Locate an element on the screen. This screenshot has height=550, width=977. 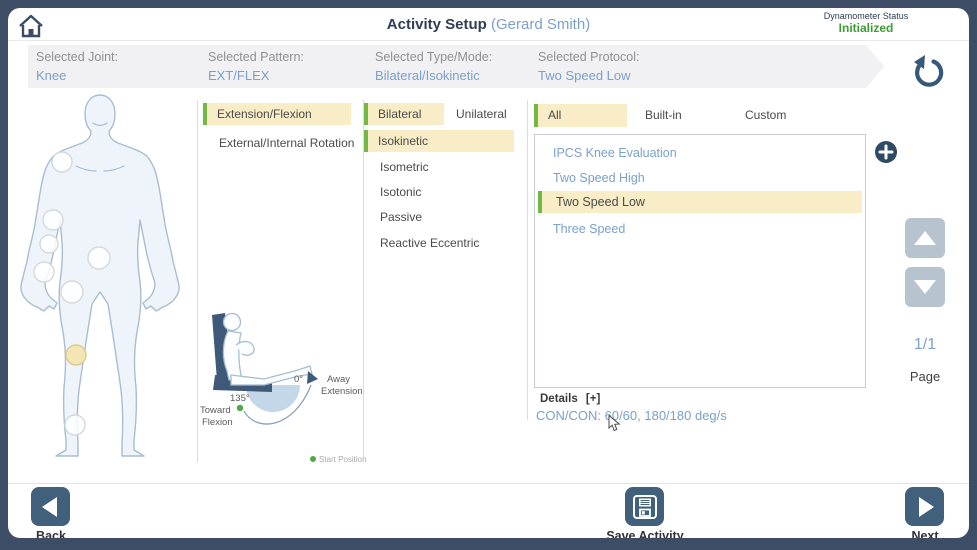
add-protocol-button is located at coordinates (886, 152).